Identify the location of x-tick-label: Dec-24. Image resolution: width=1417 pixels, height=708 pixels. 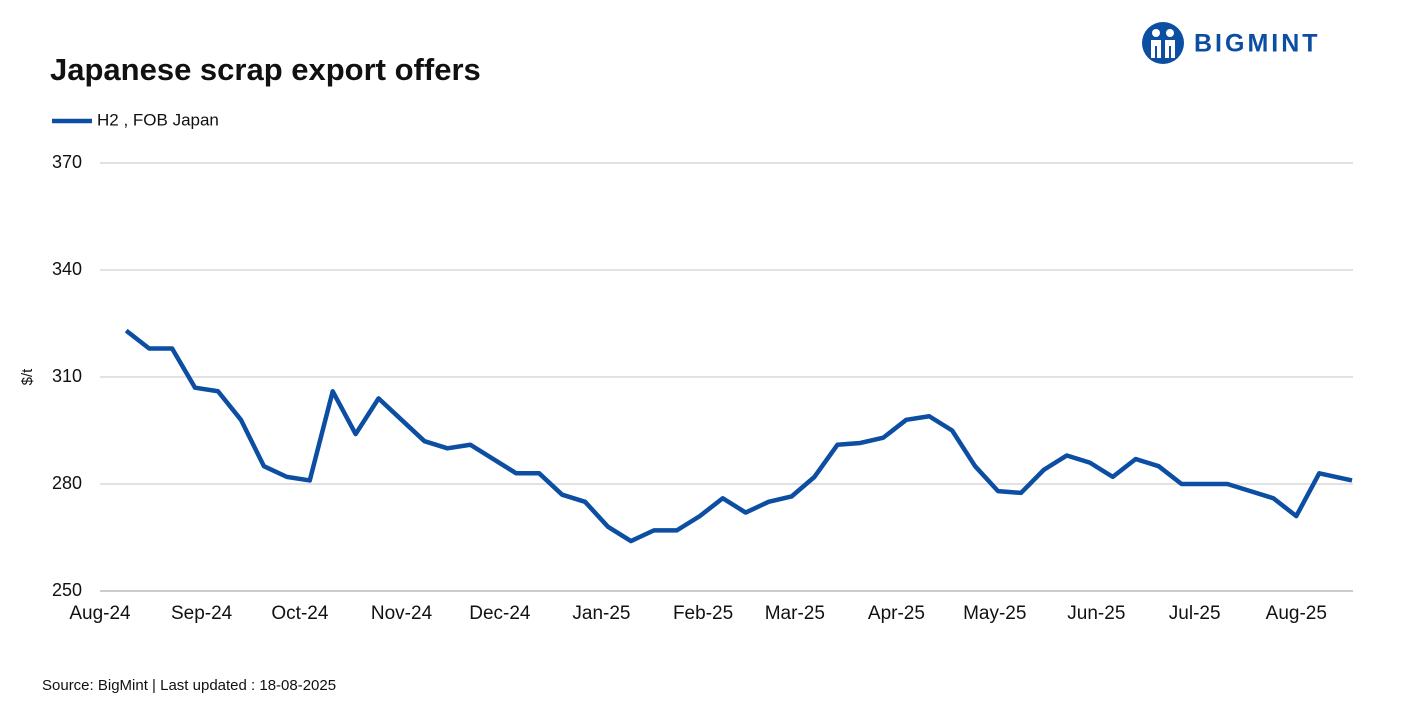
(500, 613).